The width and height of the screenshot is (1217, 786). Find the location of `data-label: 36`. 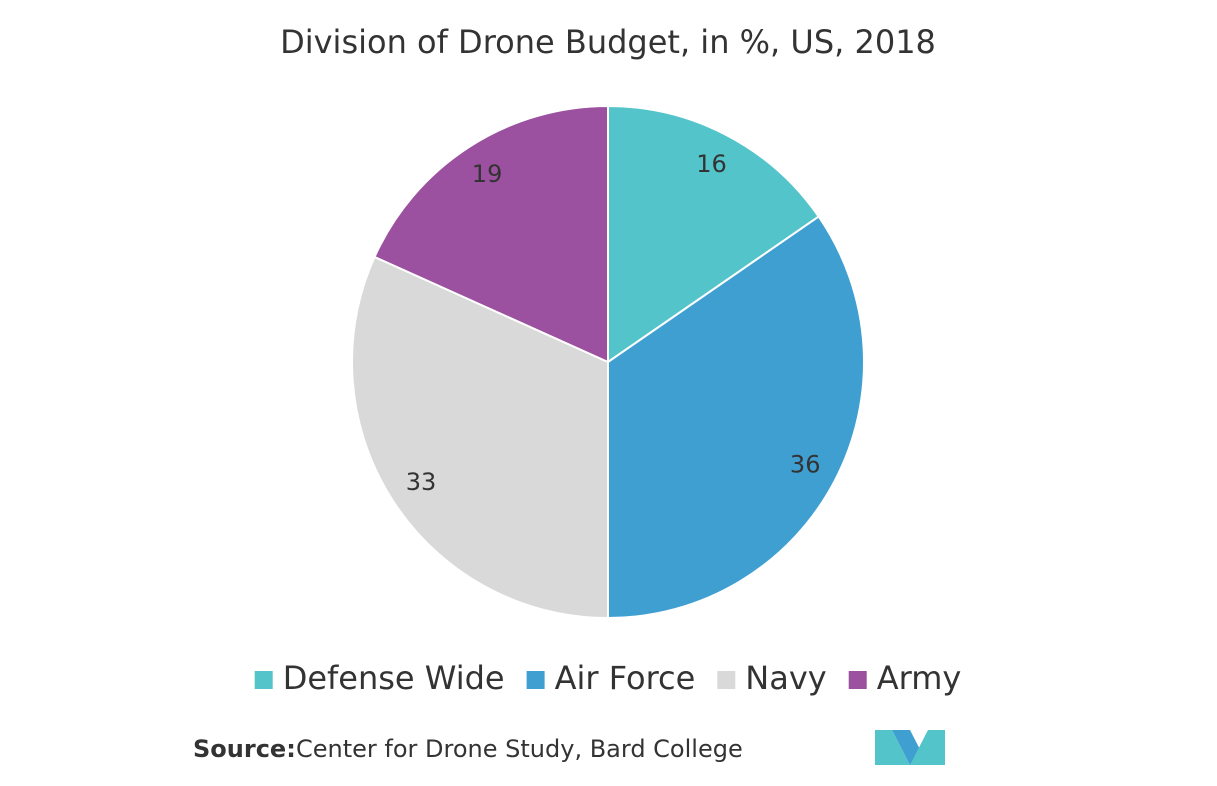

data-label: 36 is located at coordinates (805, 465).